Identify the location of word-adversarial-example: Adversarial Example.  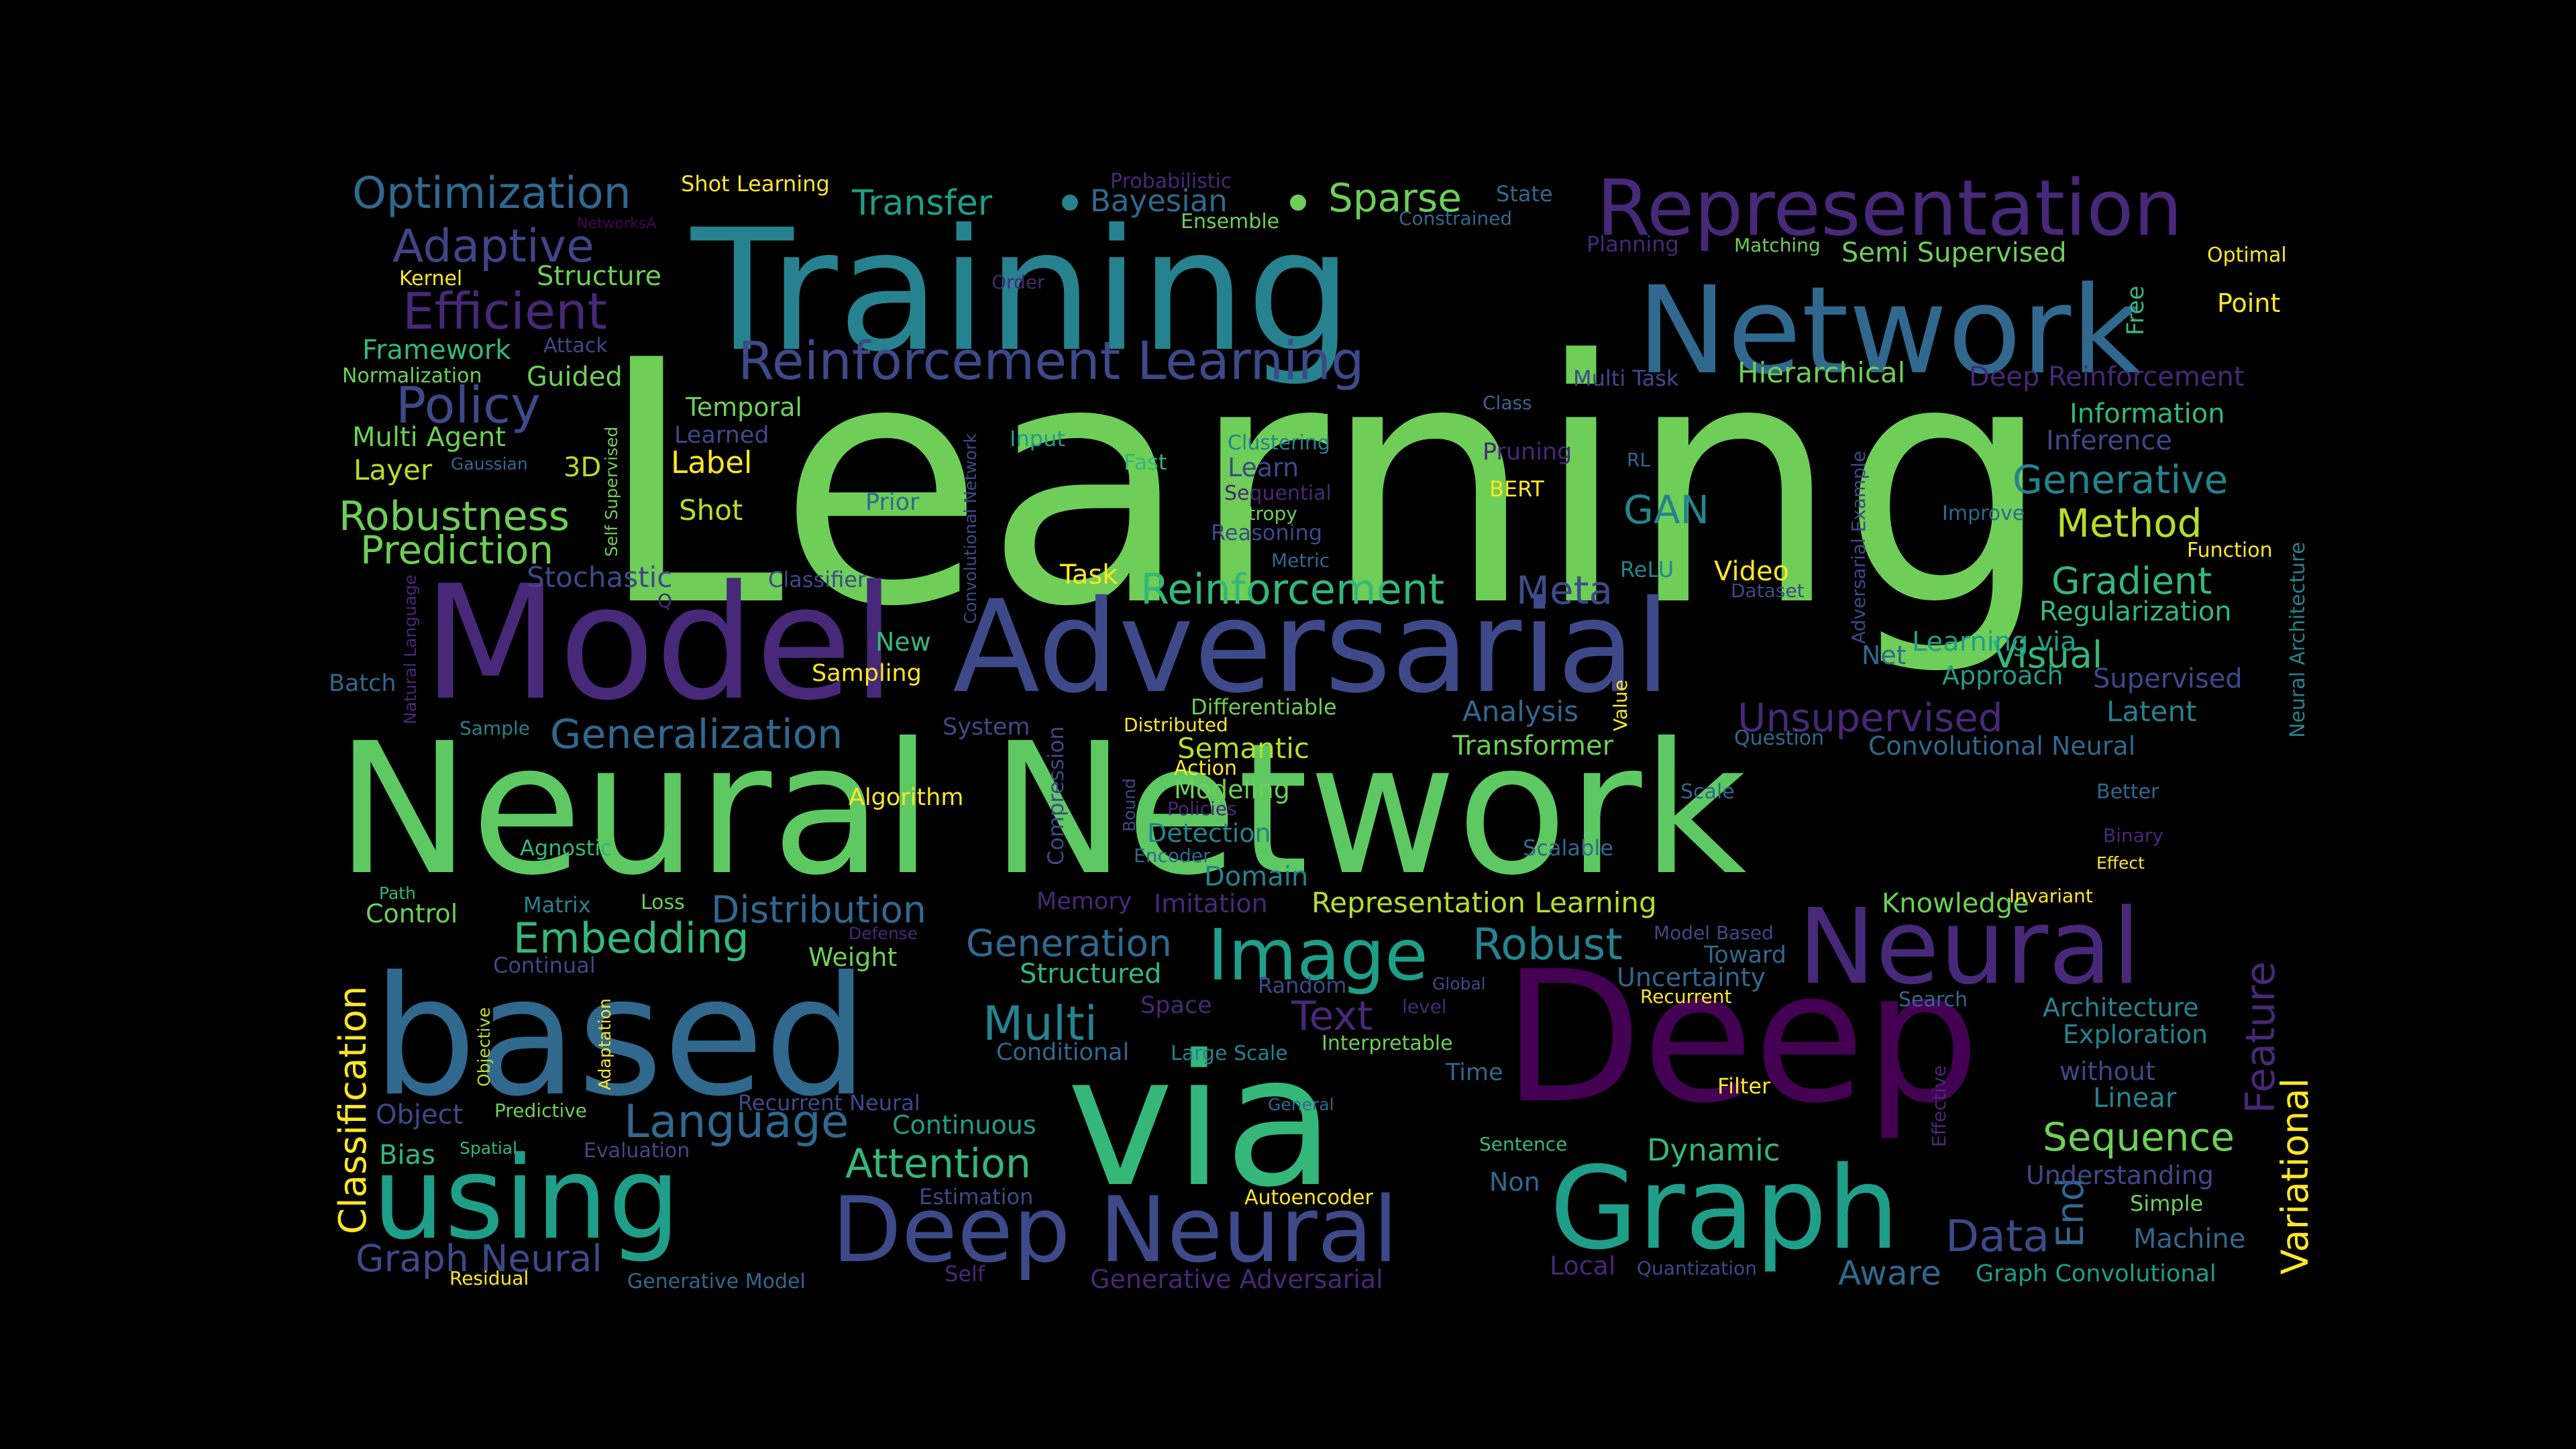
(1858, 547).